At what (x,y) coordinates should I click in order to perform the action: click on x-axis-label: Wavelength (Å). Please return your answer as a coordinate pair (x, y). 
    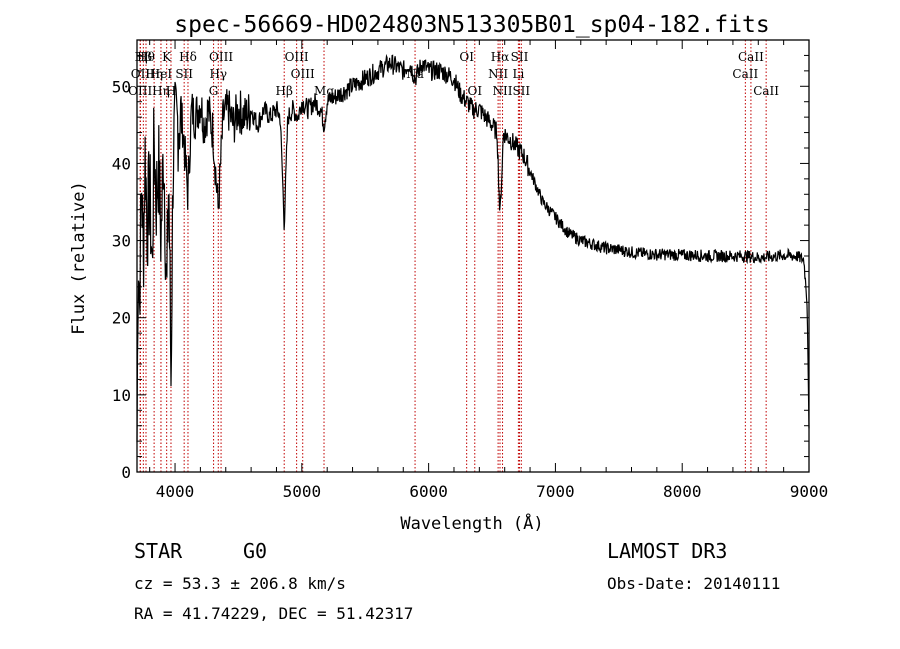
    Looking at the image, I should click on (471, 523).